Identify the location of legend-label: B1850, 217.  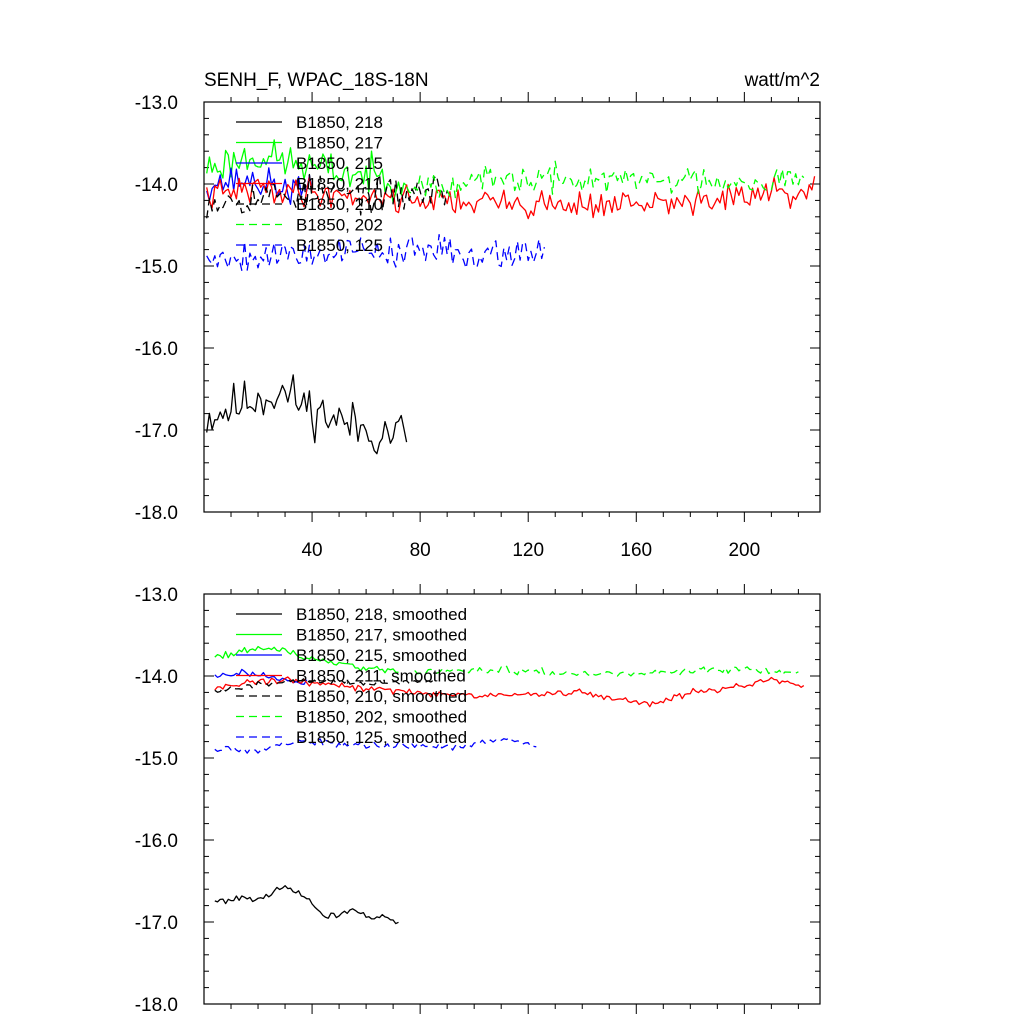
(339, 143).